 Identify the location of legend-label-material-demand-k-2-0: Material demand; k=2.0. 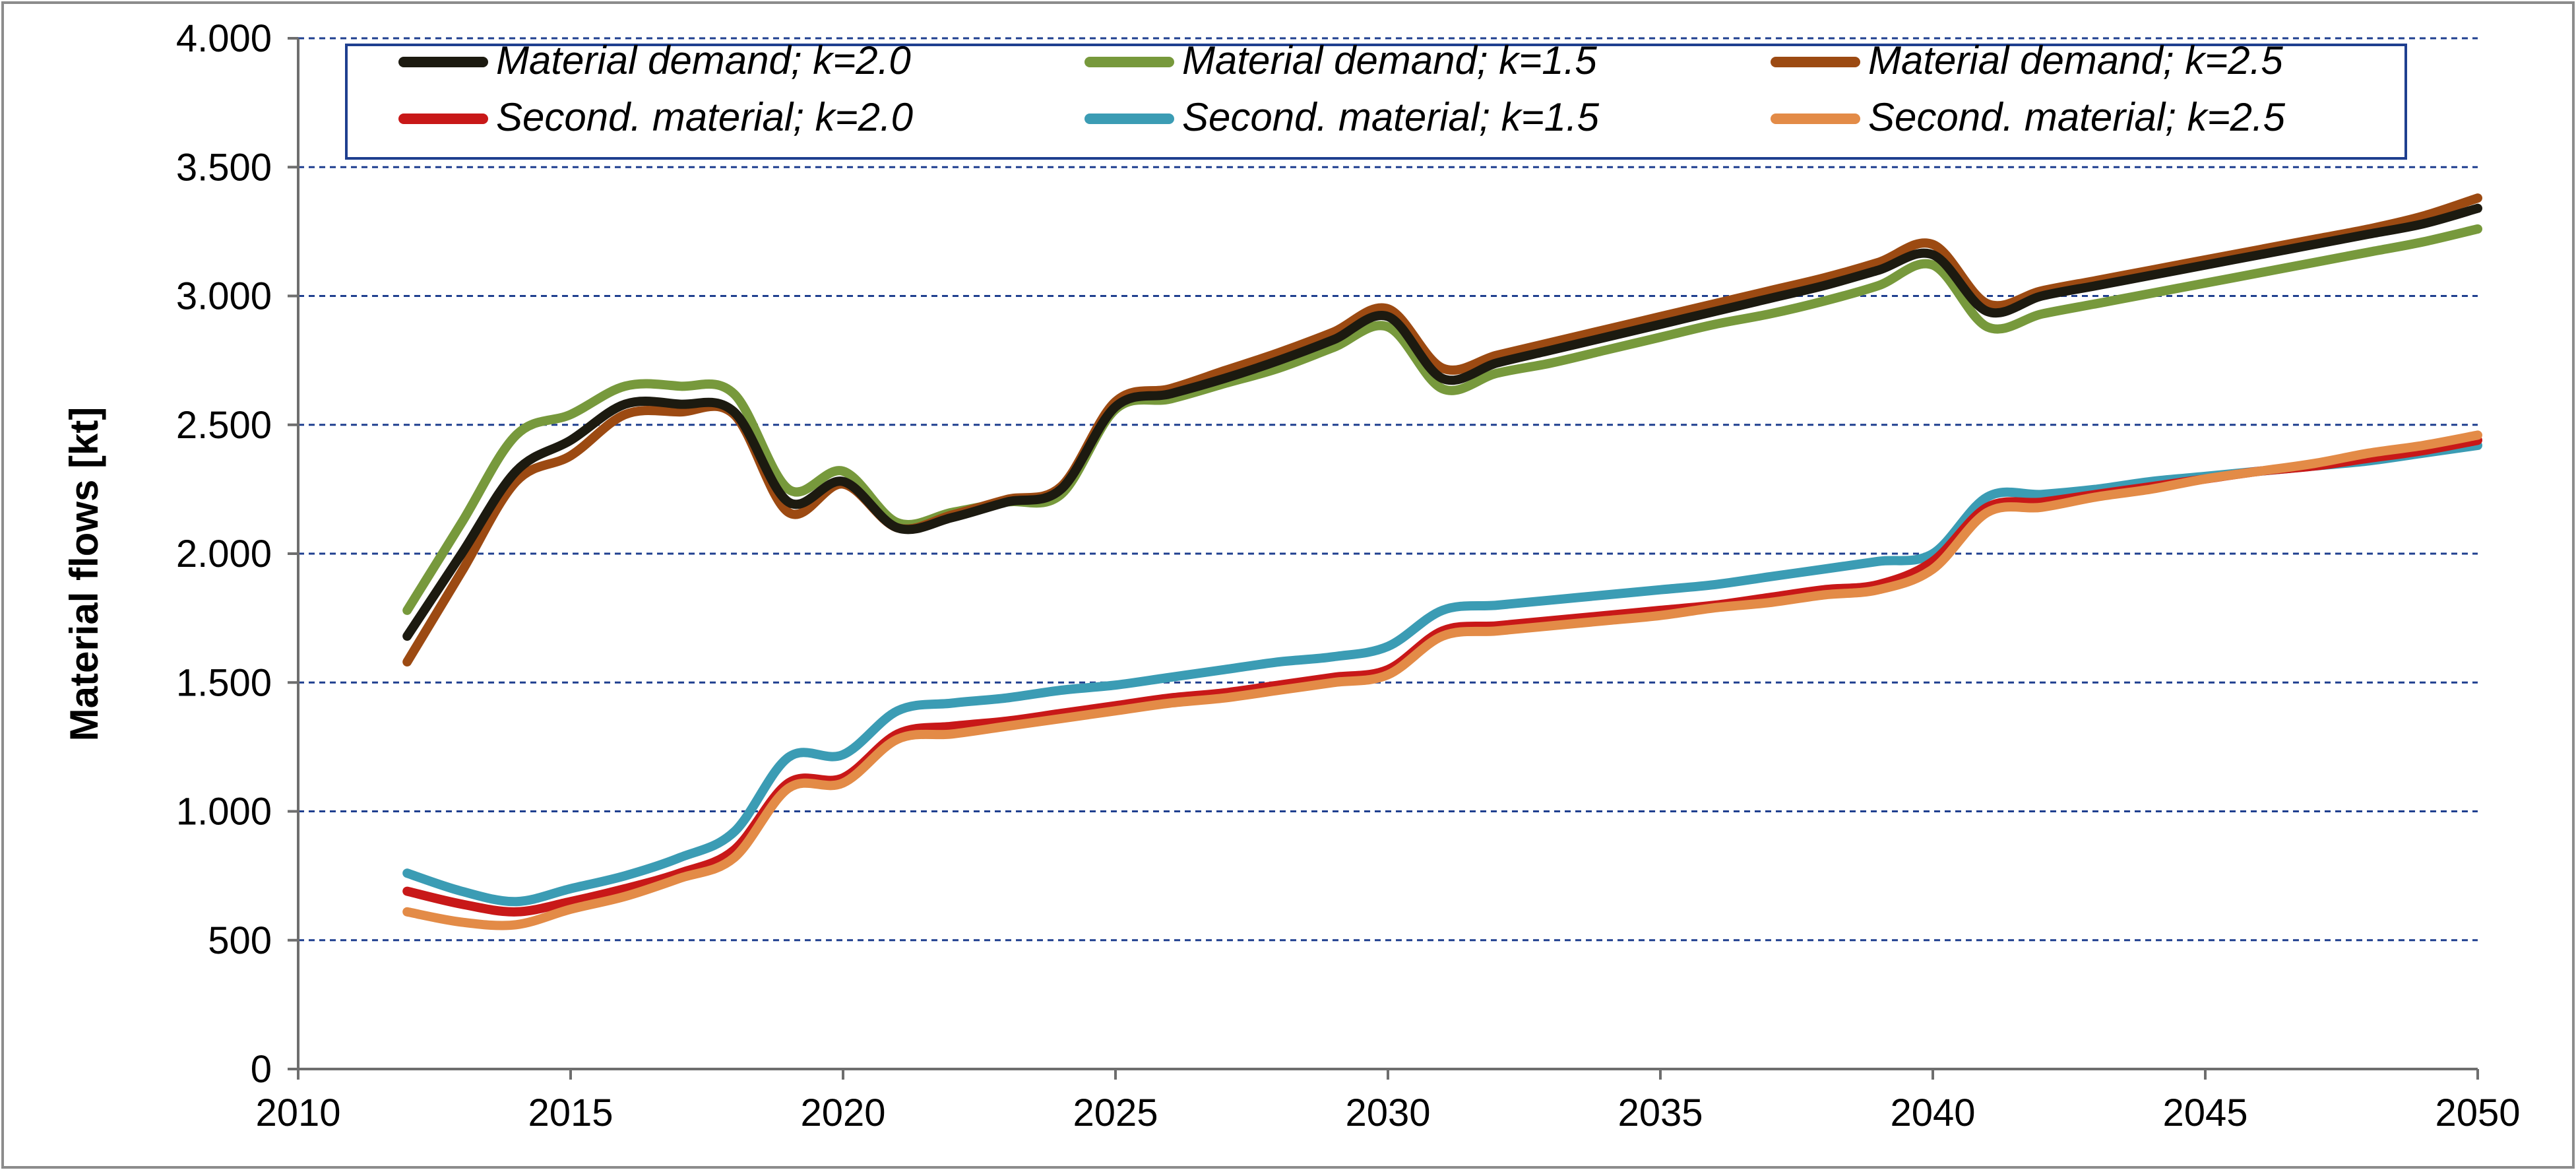
(703, 60).